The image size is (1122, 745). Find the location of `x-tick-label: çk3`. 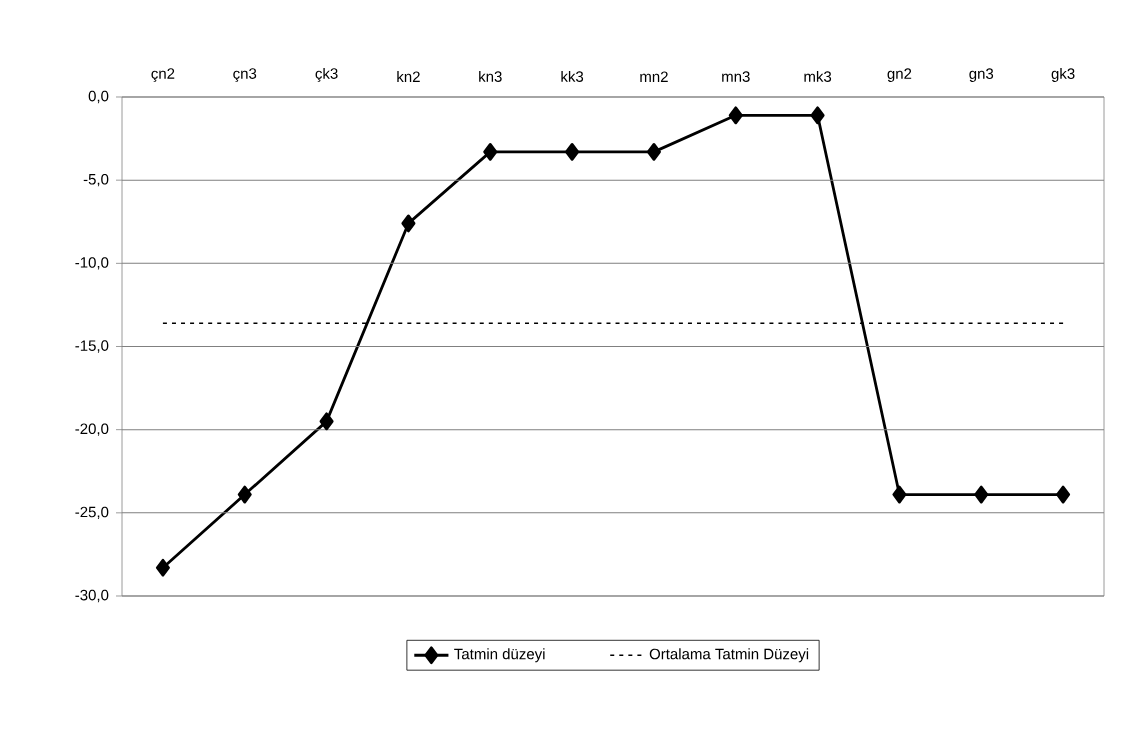

x-tick-label: çk3 is located at coordinates (326, 74).